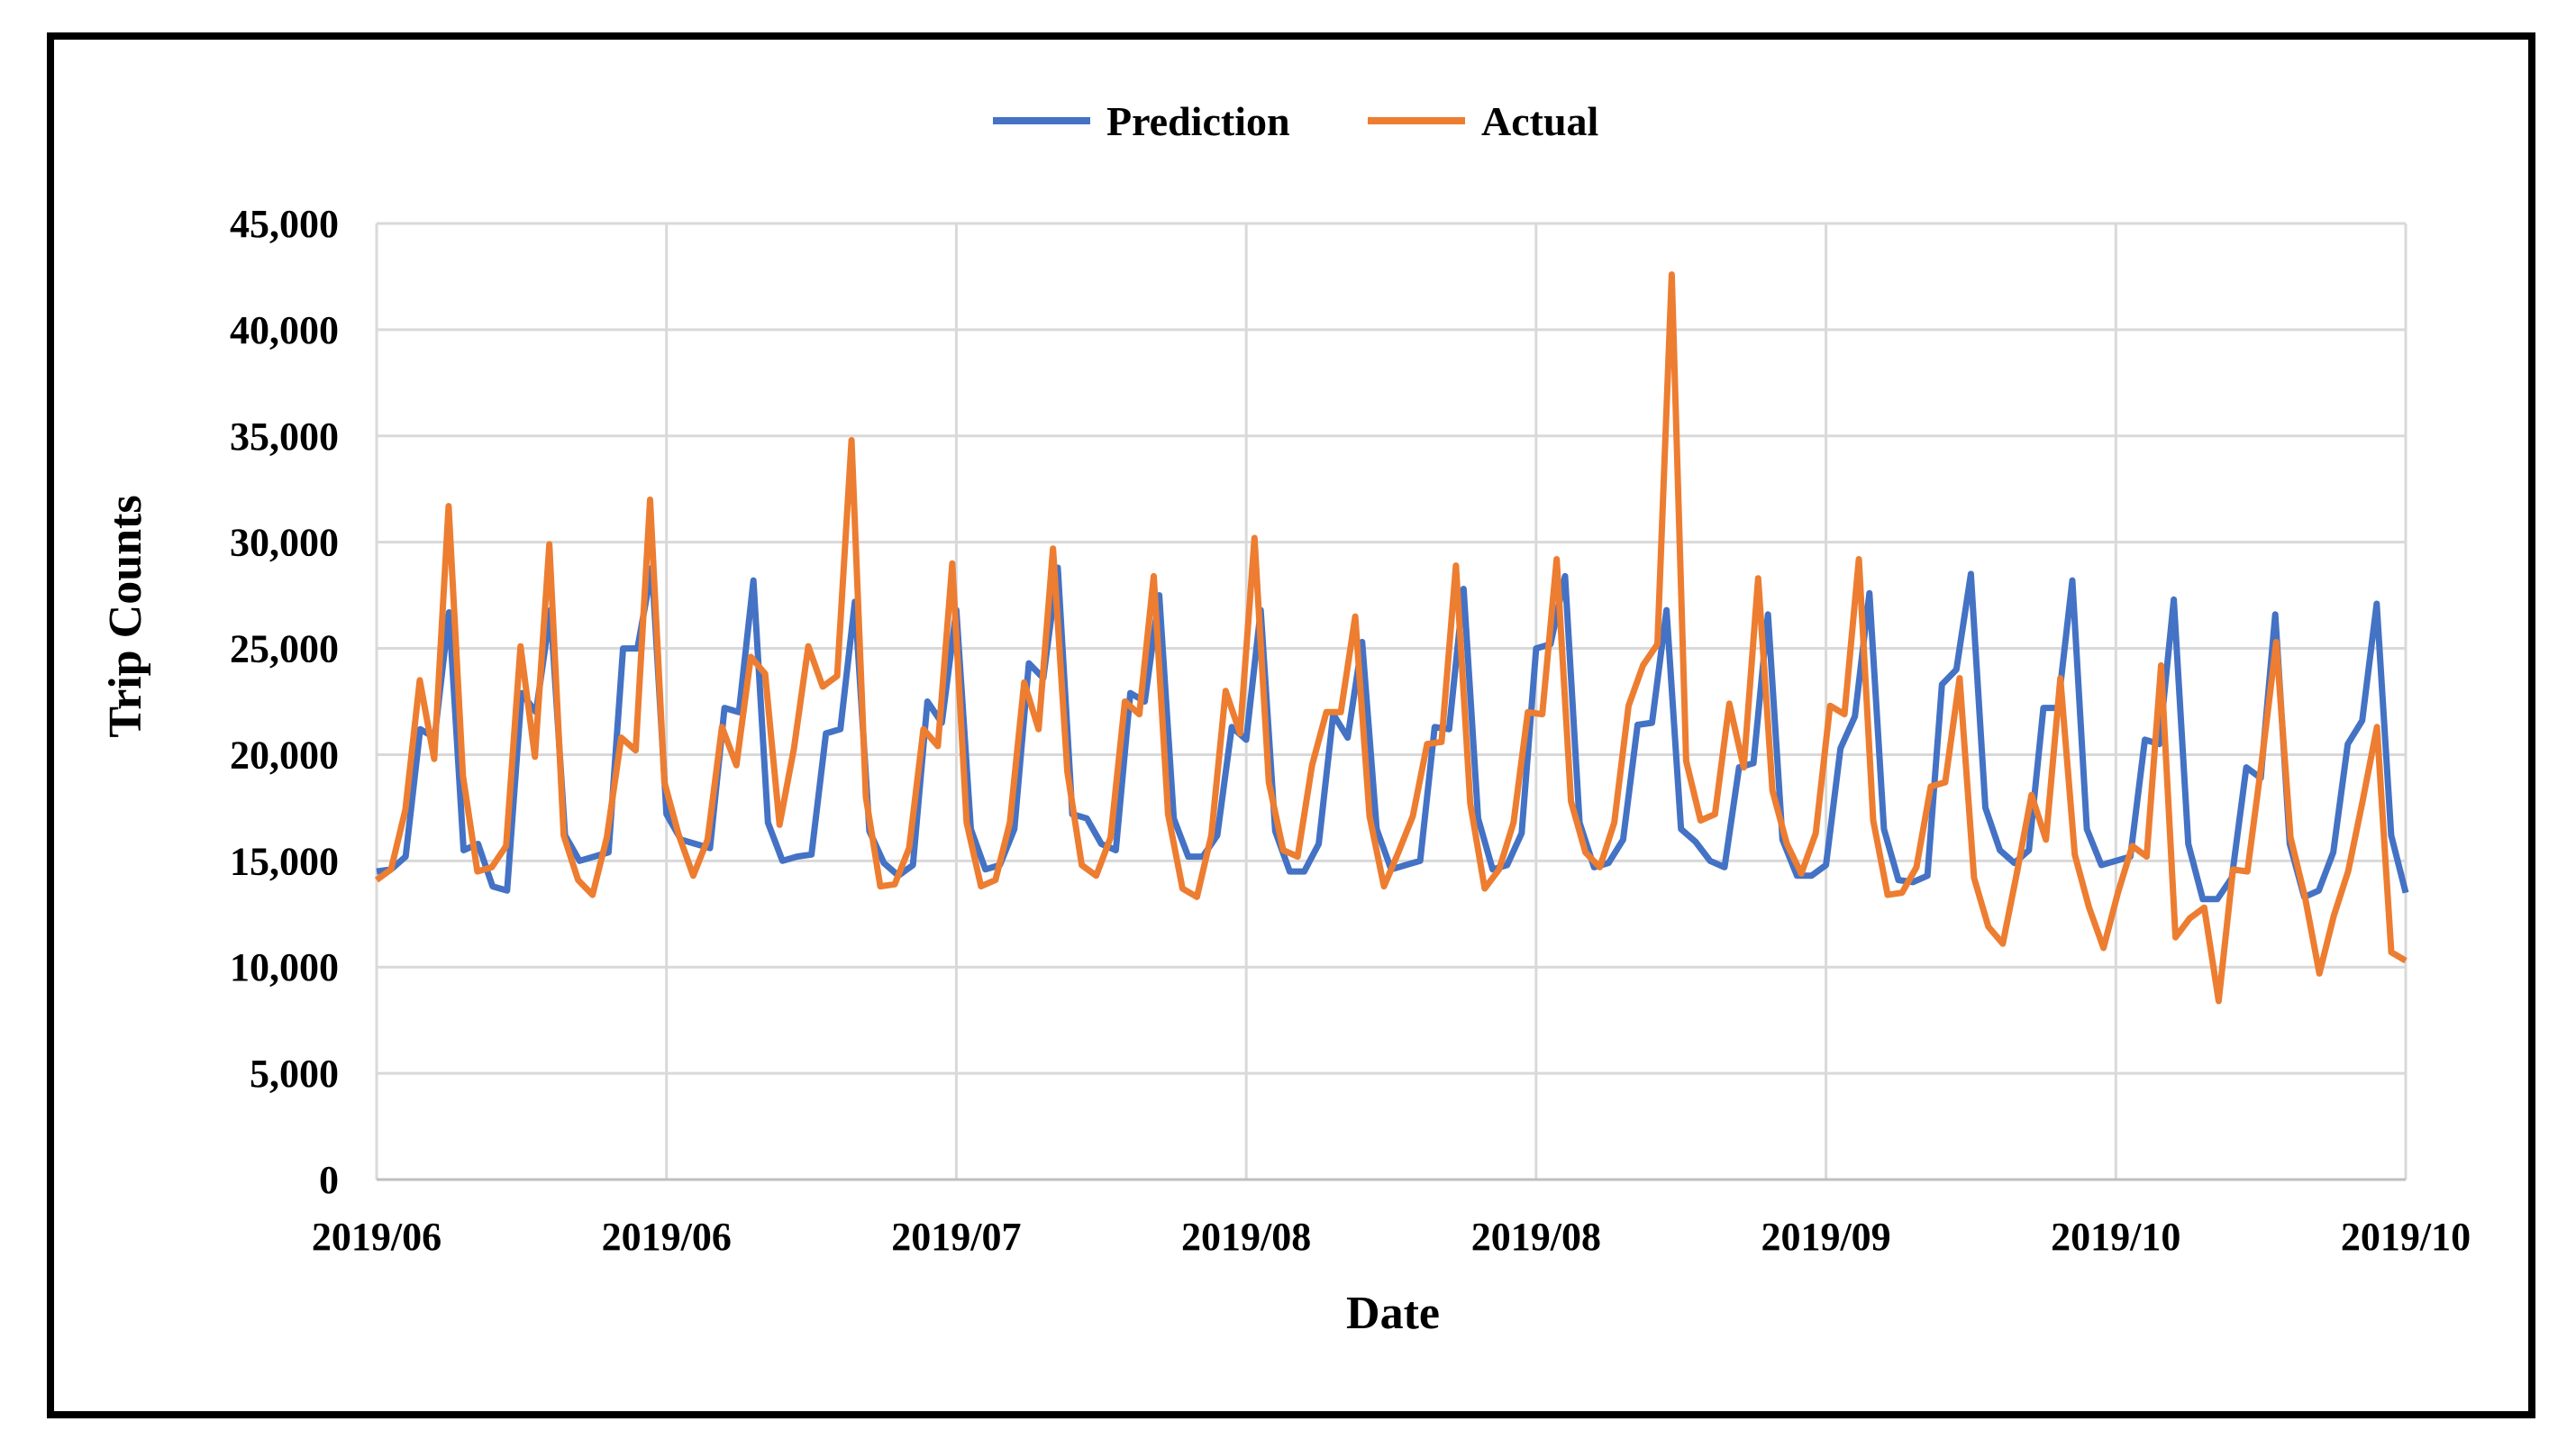 This screenshot has width=2576, height=1449. Describe the element at coordinates (125, 616) in the screenshot. I see `y-axis-title: Trip Counts` at that location.